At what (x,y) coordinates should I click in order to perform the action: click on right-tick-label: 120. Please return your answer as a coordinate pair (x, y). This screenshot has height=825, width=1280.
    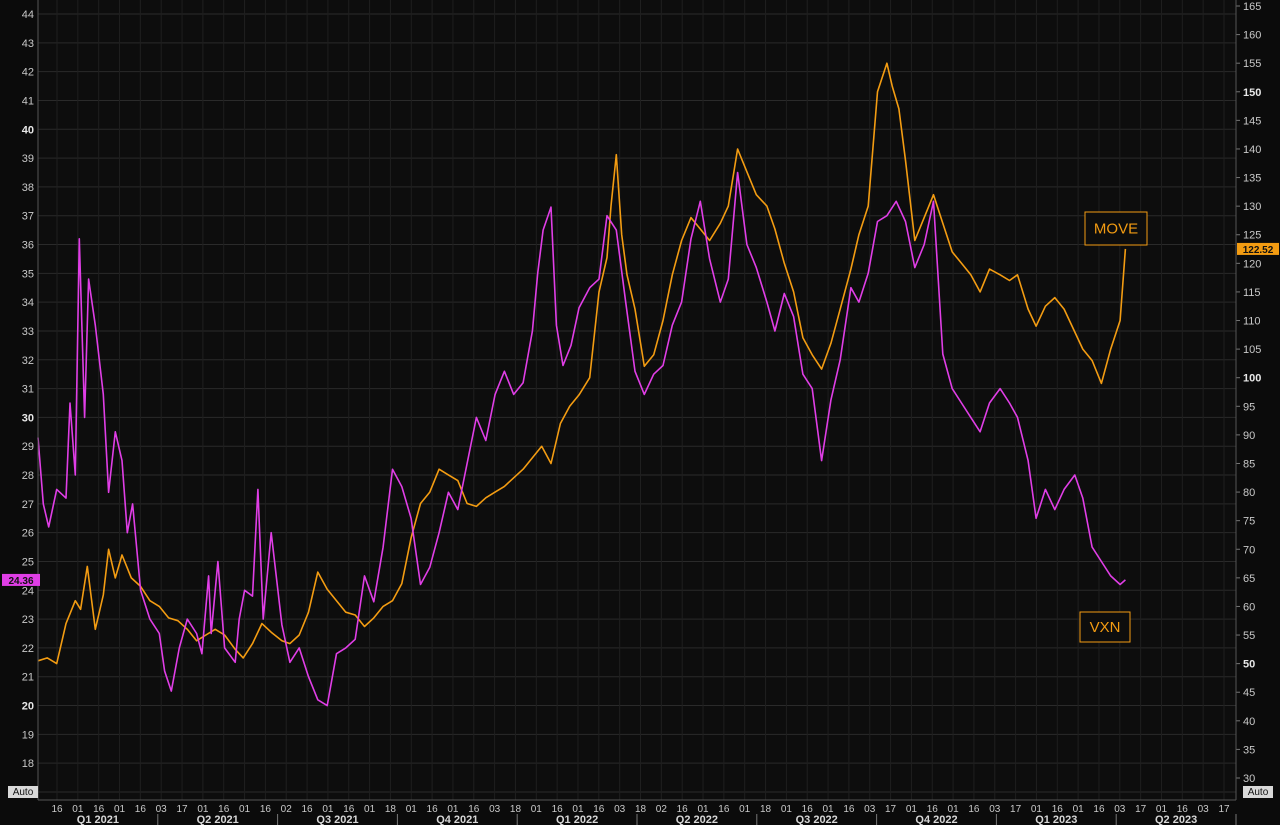
    Looking at the image, I should click on (1252, 264).